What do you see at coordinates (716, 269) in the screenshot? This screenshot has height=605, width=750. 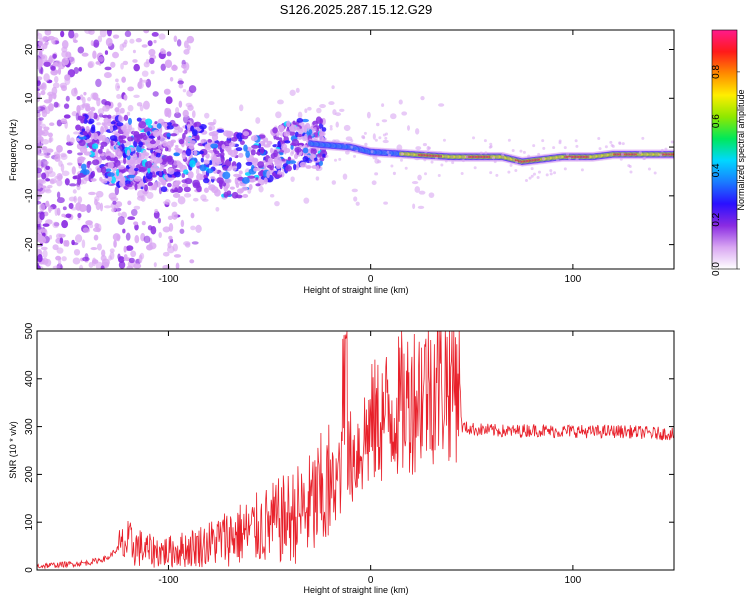 I see `colorbar-tick-label: 0.0` at bounding box center [716, 269].